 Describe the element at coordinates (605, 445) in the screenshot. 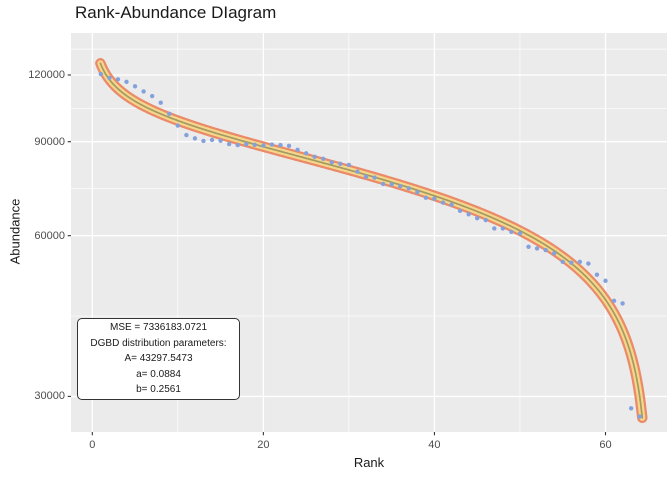

I see `x-tick-label: 60` at that location.